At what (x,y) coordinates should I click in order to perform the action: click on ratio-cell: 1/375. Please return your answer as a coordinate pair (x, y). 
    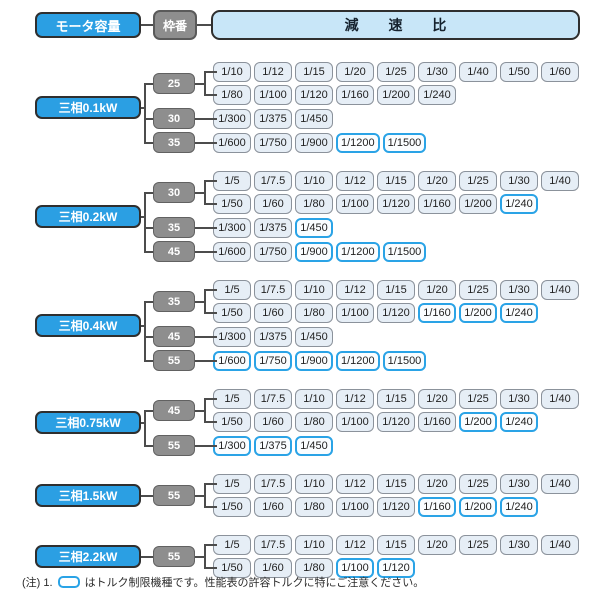
    Looking at the image, I should click on (273, 118).